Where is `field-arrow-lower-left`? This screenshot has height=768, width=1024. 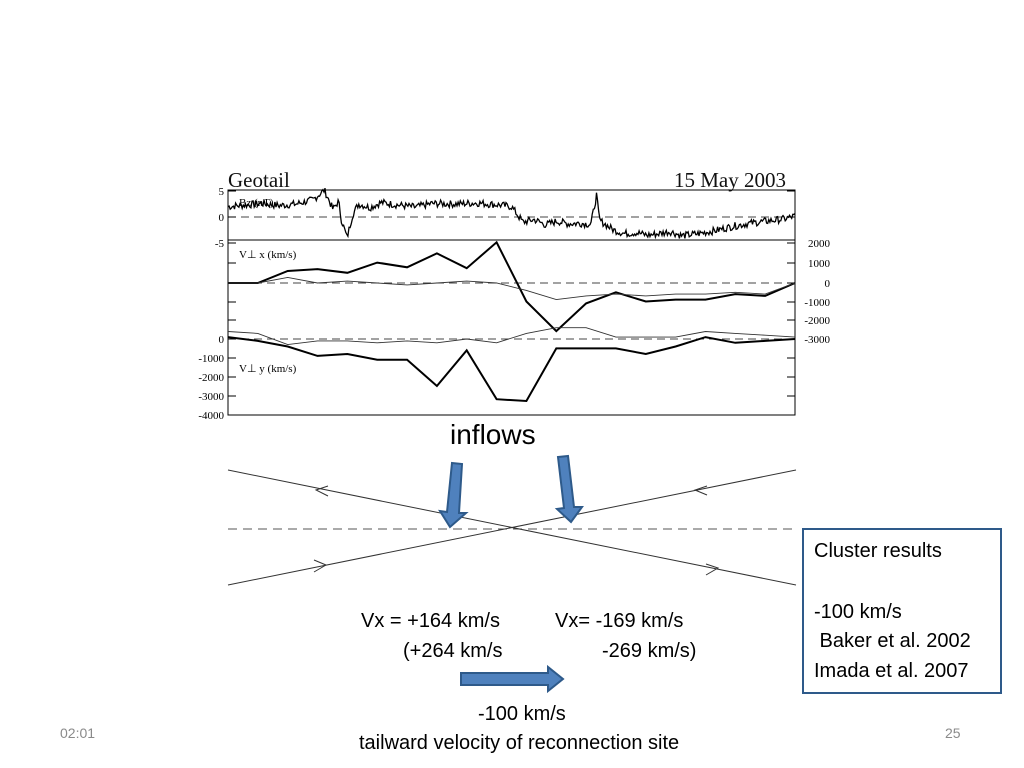 field-arrow-lower-left is located at coordinates (320, 566).